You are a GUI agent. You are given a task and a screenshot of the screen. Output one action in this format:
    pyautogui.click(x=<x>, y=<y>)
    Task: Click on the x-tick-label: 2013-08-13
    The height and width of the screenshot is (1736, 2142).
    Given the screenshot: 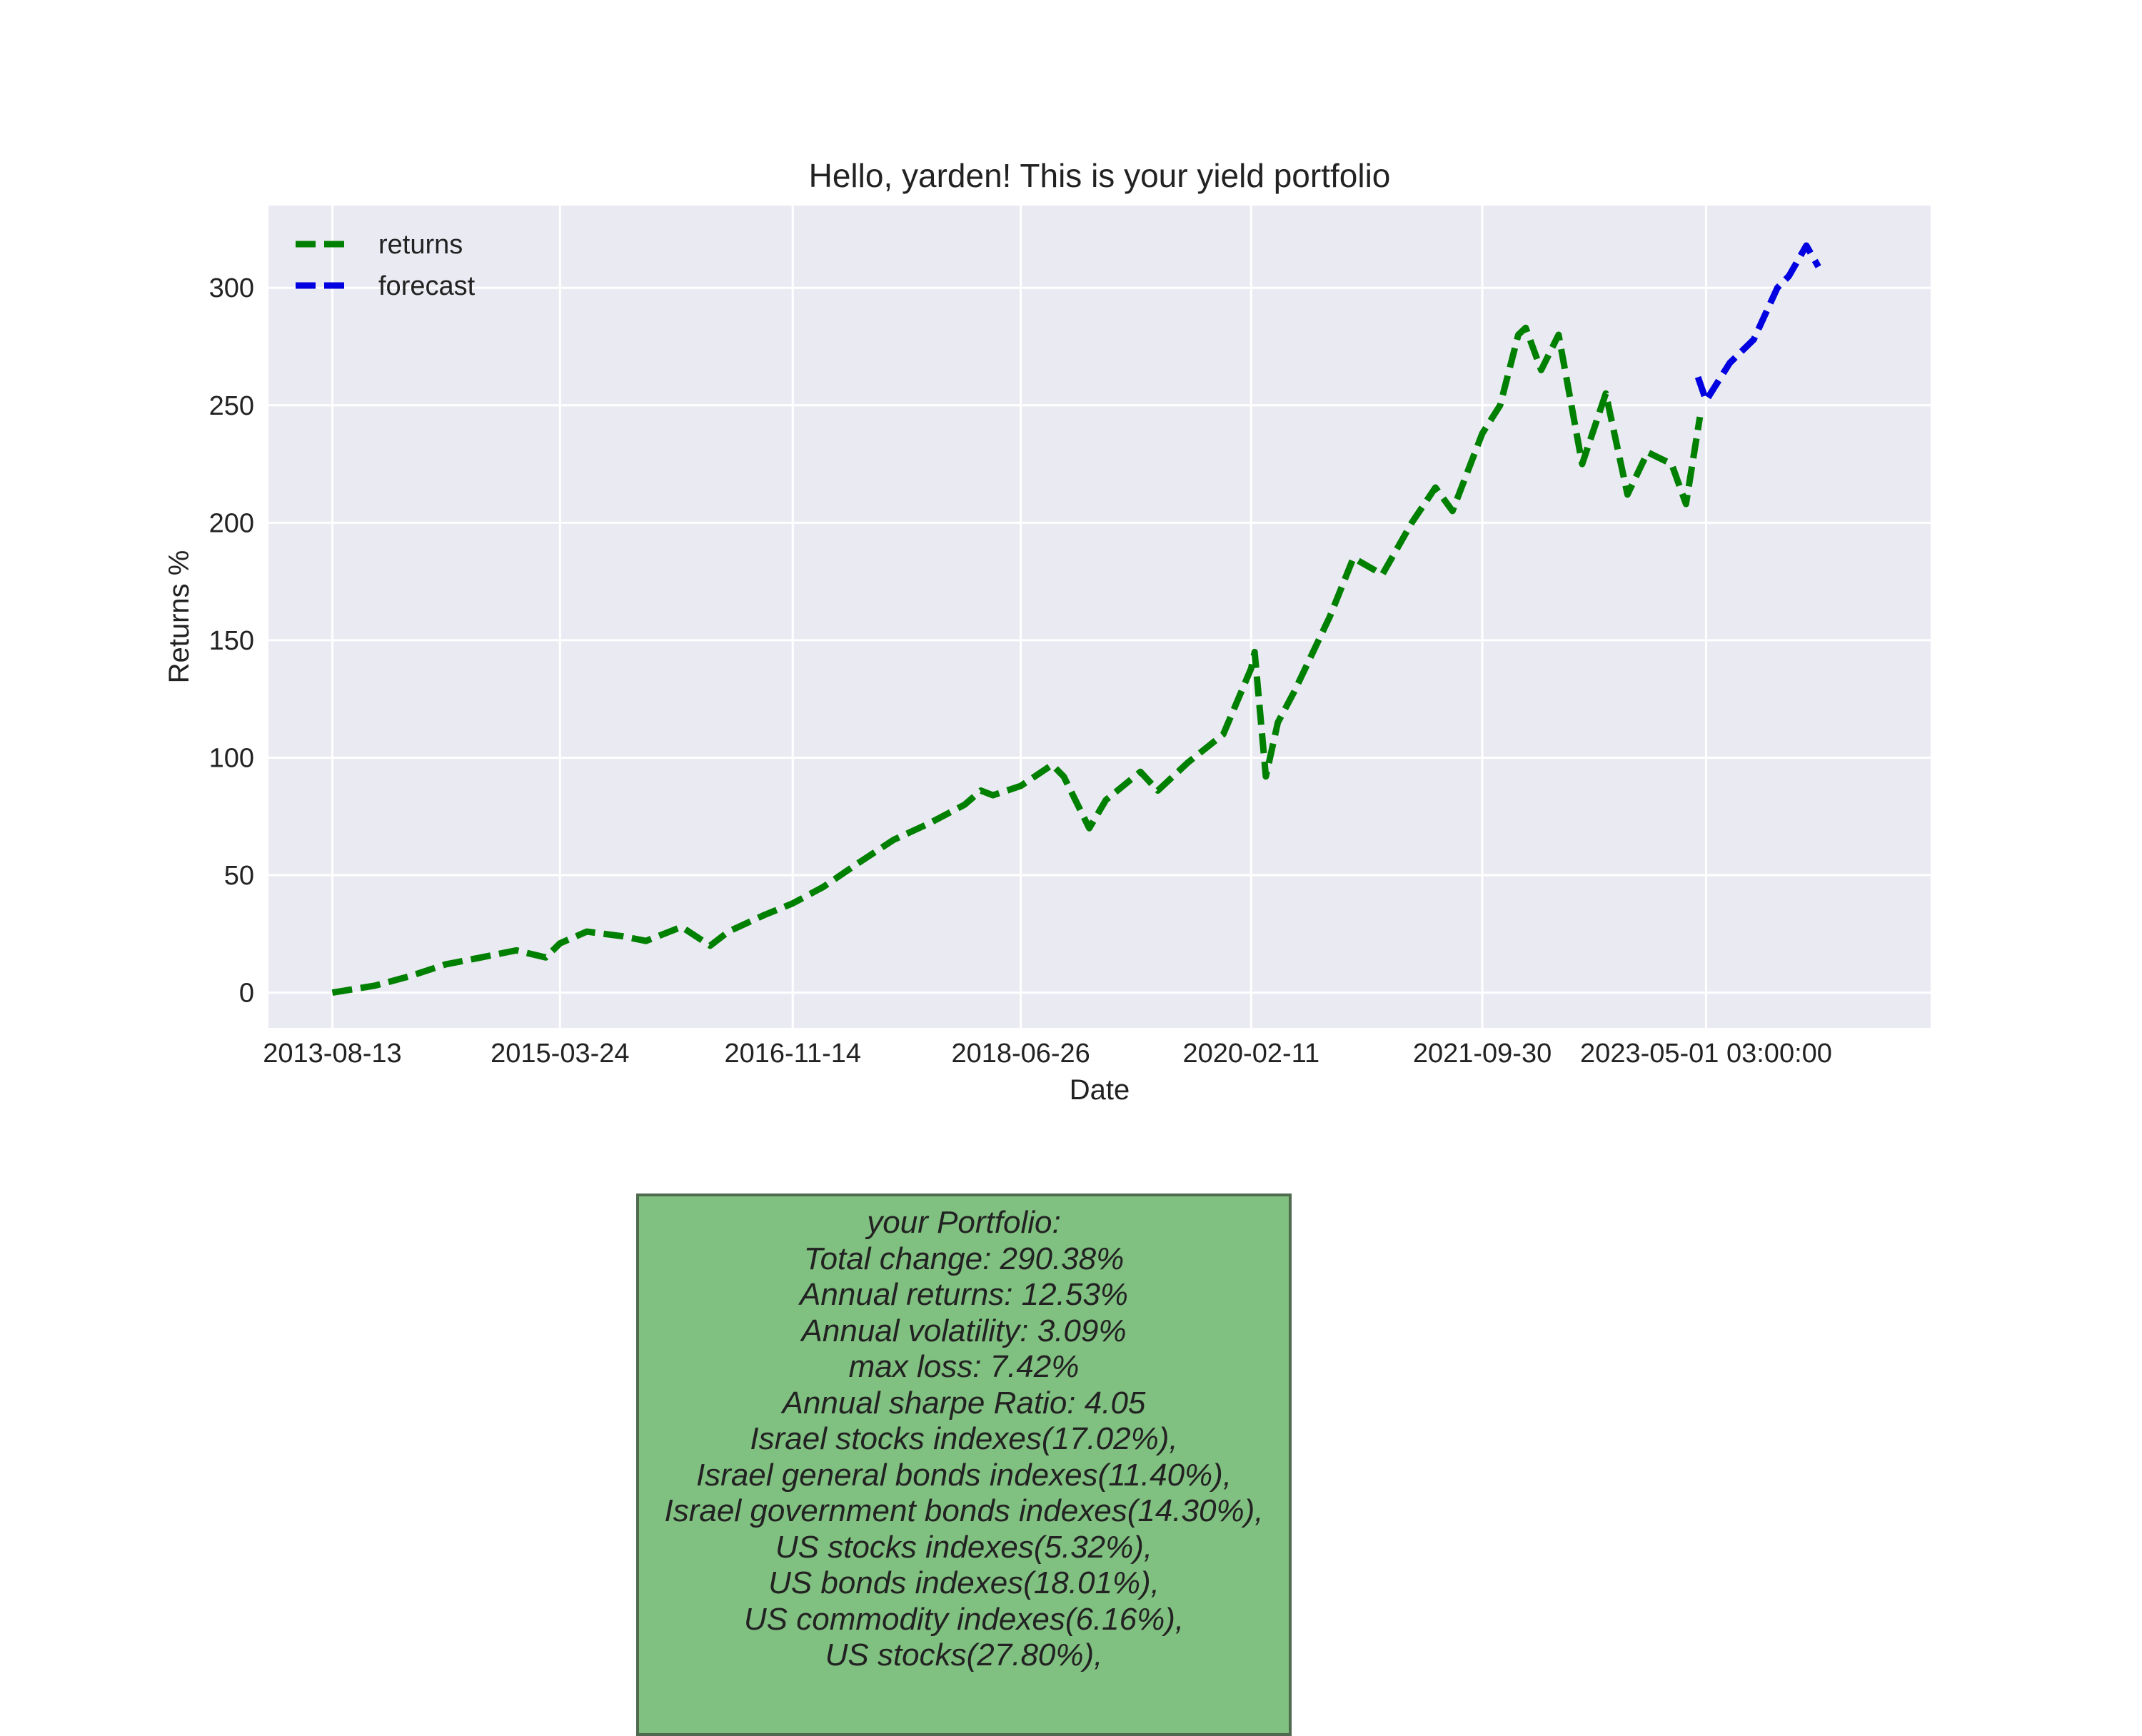 What is the action you would take?
    pyautogui.click(x=332, y=1054)
    